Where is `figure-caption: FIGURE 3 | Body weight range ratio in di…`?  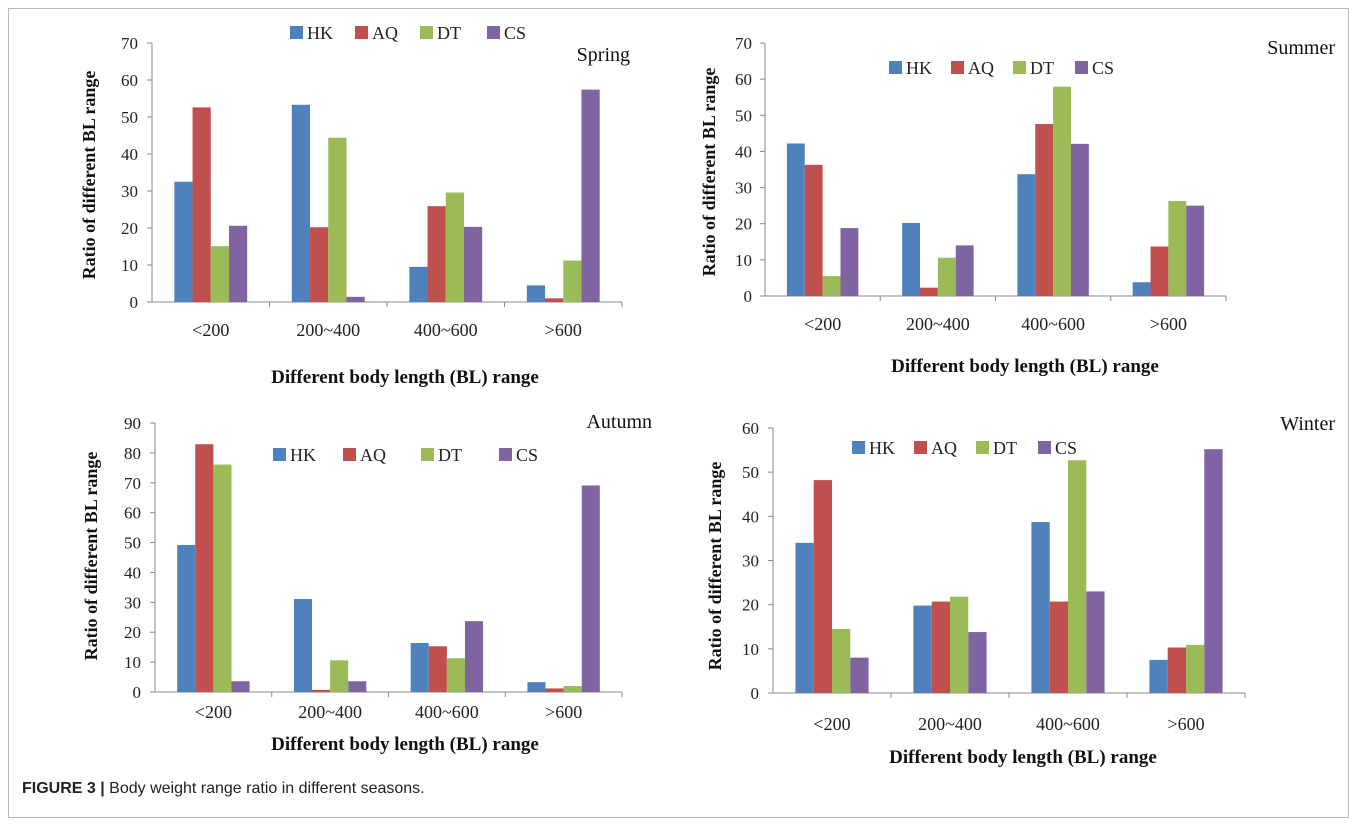 figure-caption: FIGURE 3 | Body weight range ratio in di… is located at coordinates (223, 789).